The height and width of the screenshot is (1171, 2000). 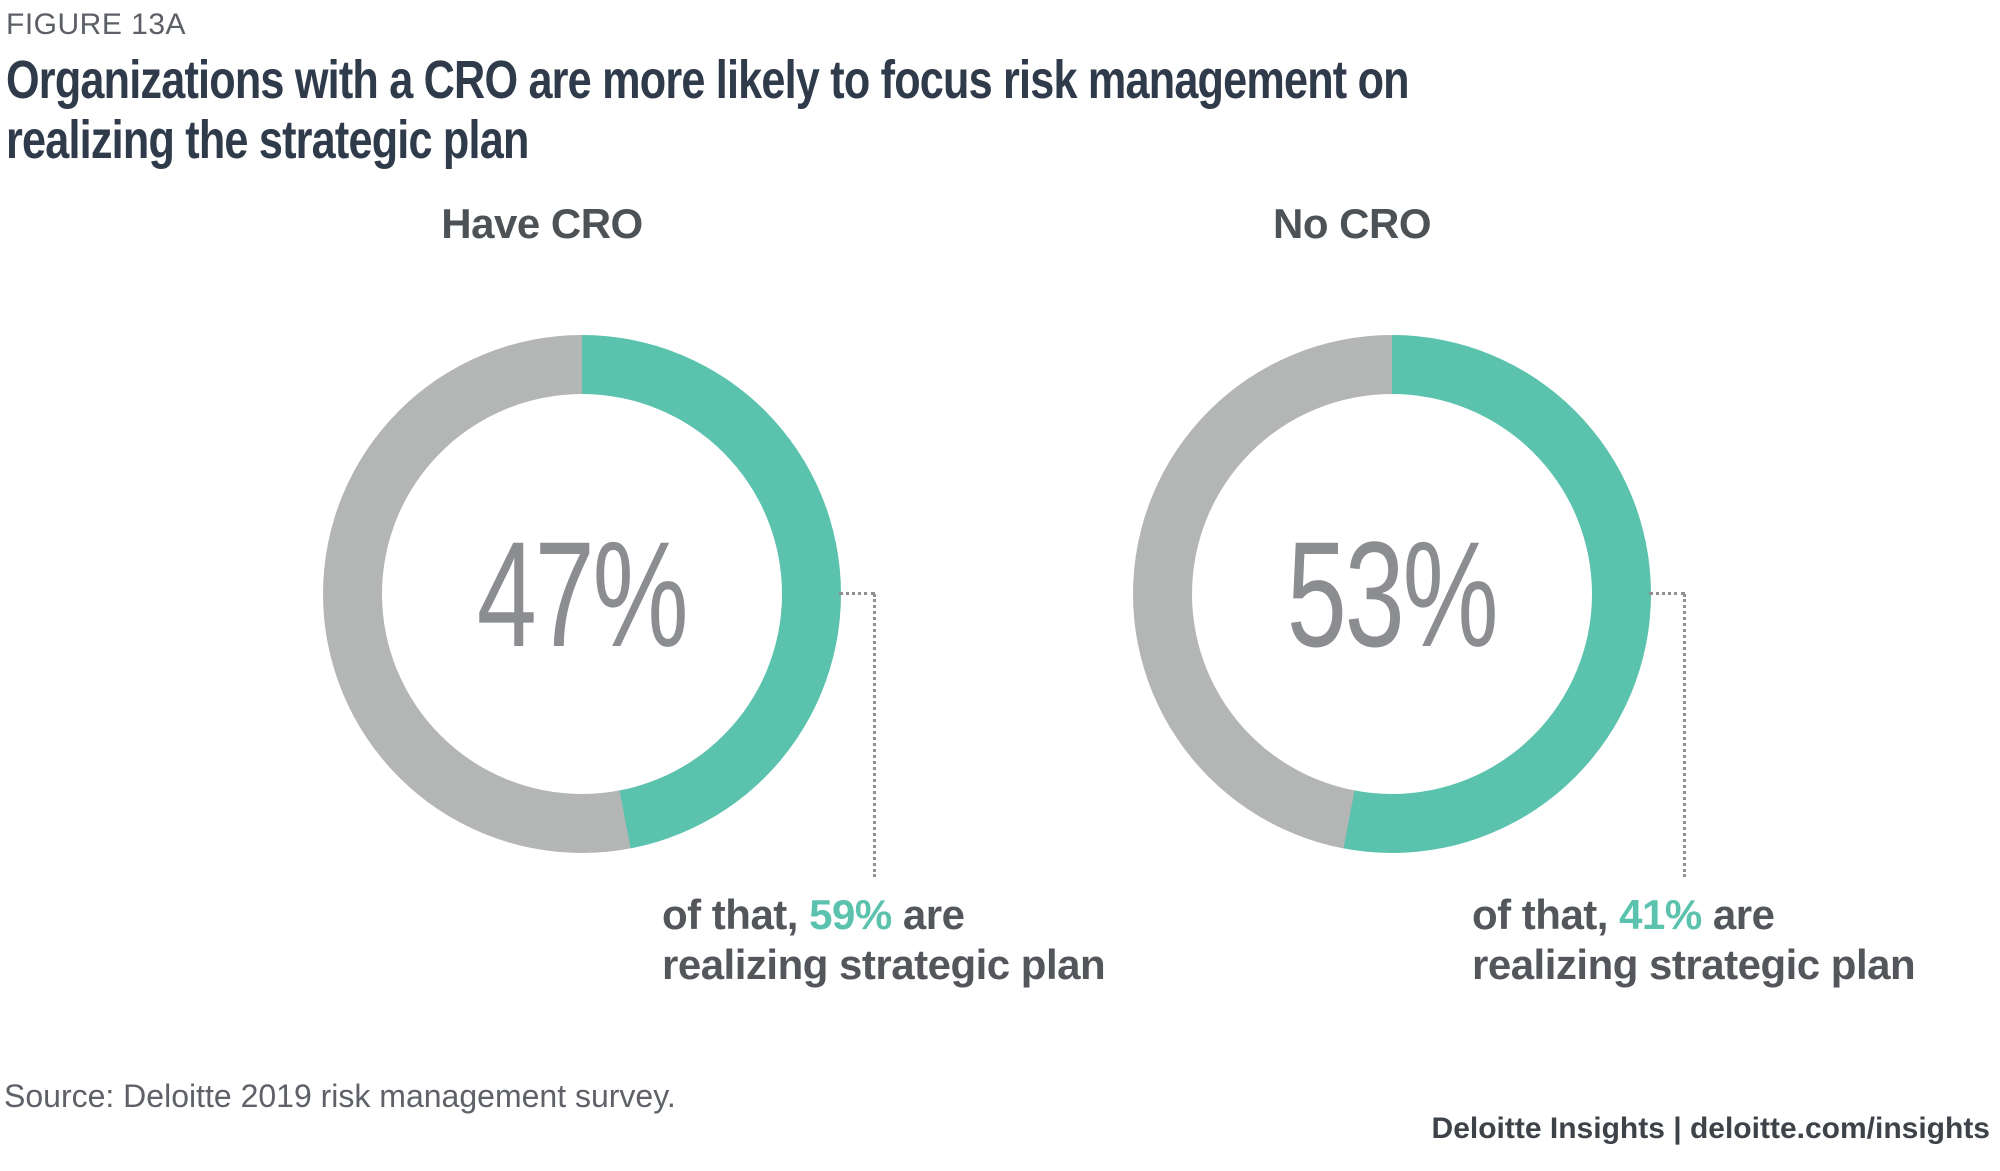 What do you see at coordinates (850, 914) in the screenshot?
I see `annotation-highlight: 59%` at bounding box center [850, 914].